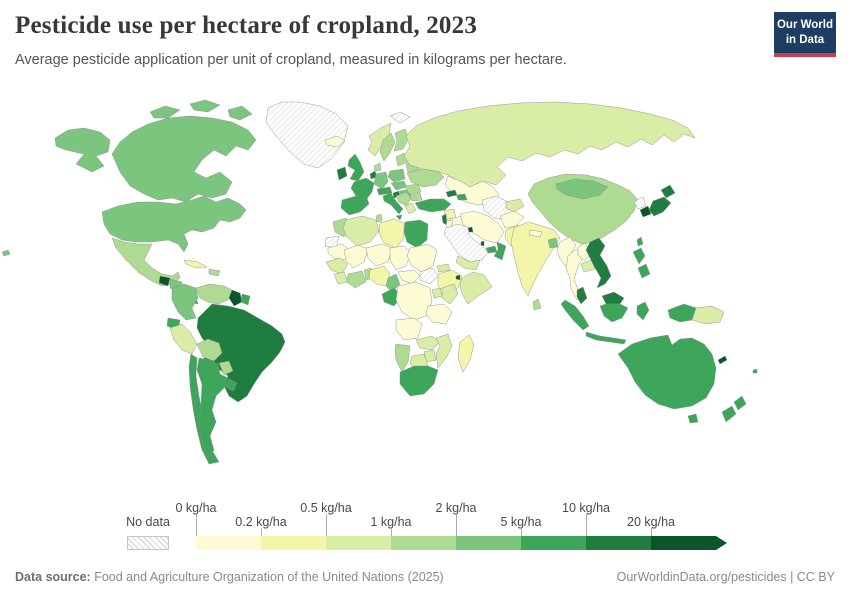  Describe the element at coordinates (379, 255) in the screenshot. I see `country-niger` at that location.